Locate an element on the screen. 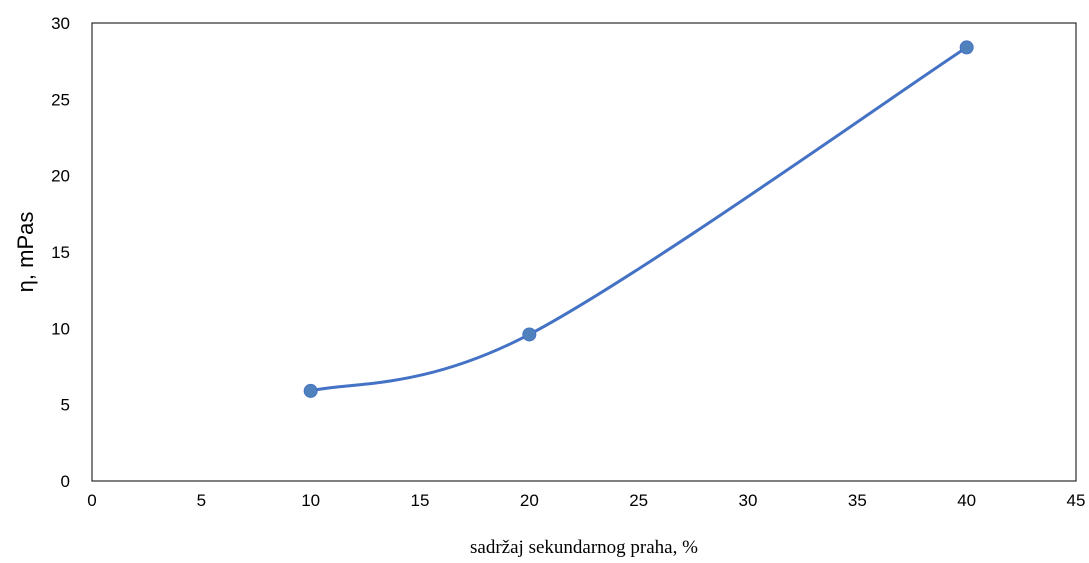  y-tick-label: 30 is located at coordinates (60, 23).